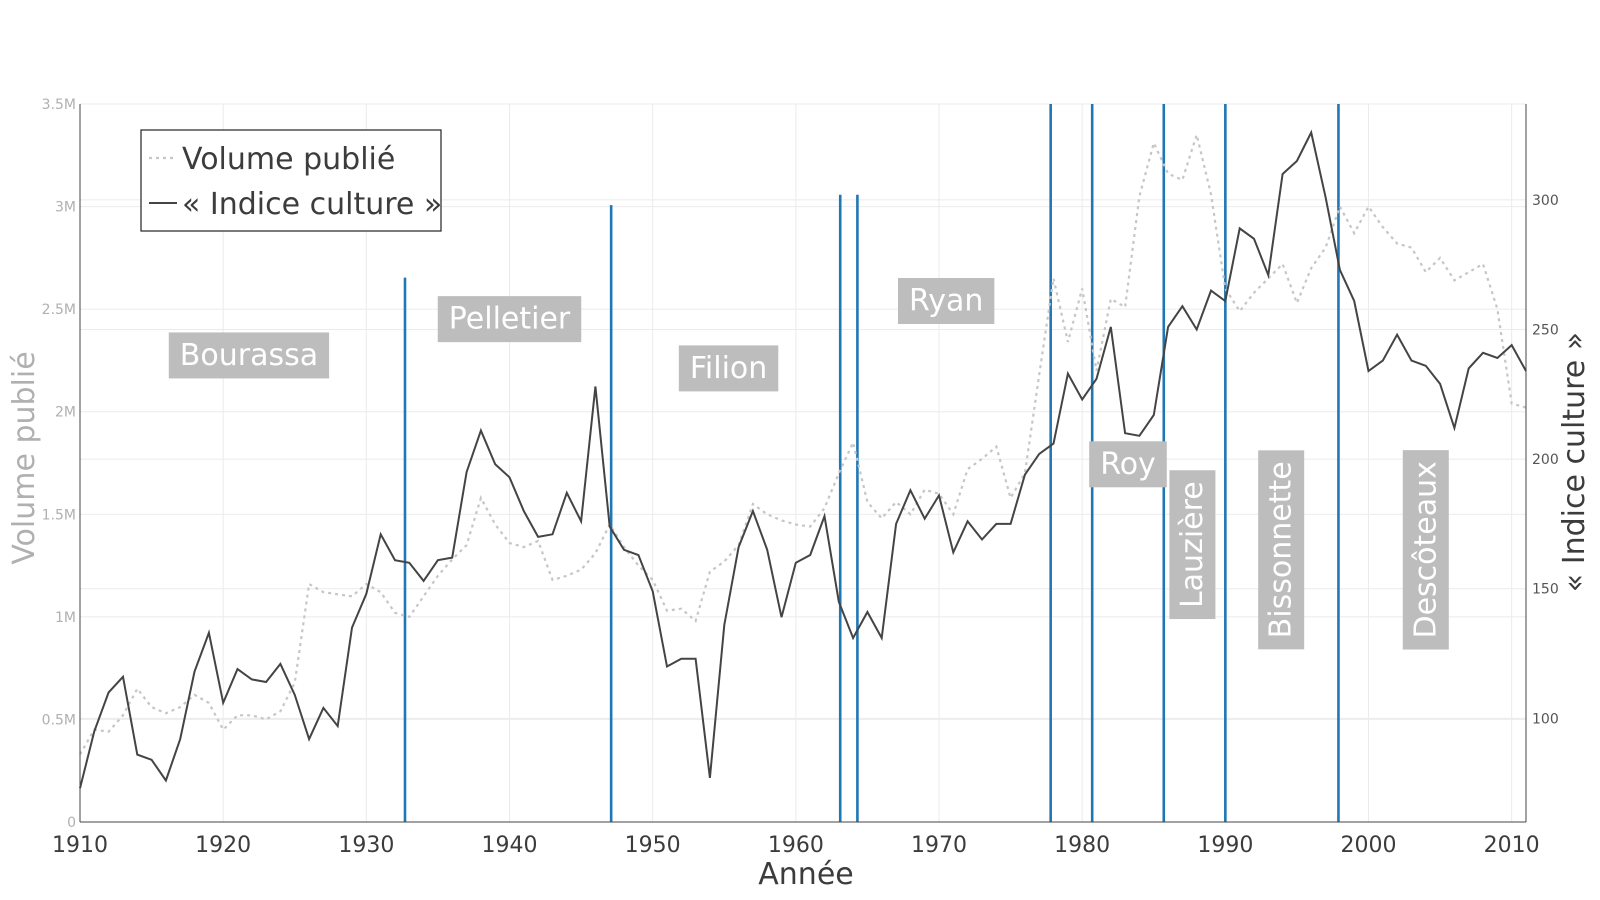 This screenshot has width=1600, height=900. I want to click on premier-label-text: Filion, so click(728, 368).